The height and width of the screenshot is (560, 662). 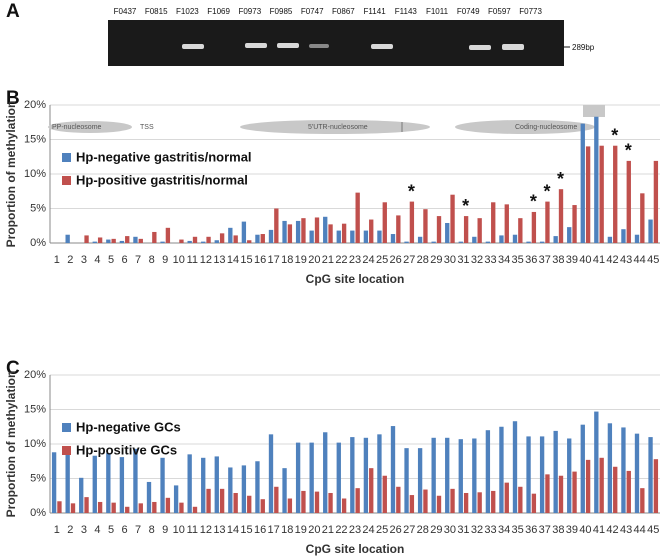 I want to click on x-tick-label: 31, so click(x=463, y=260).